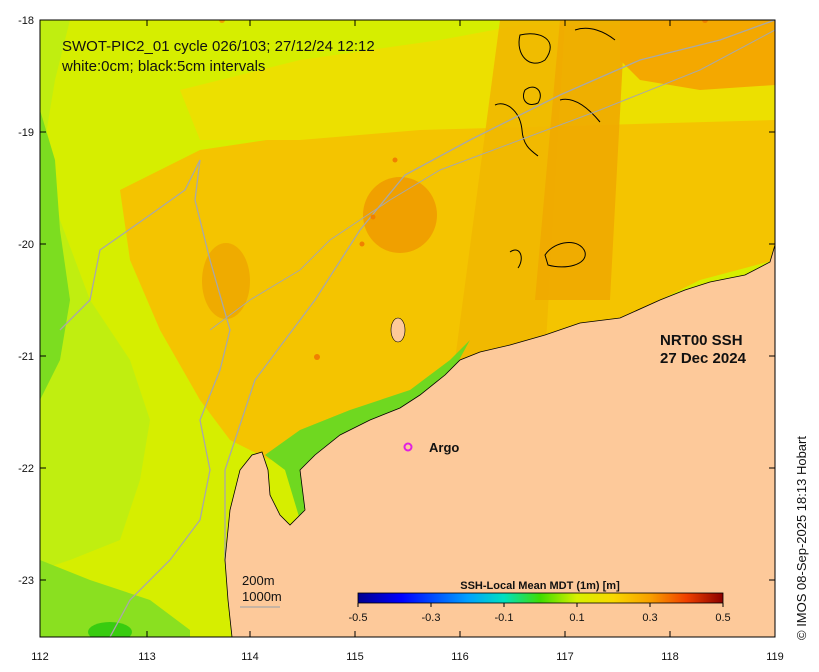 The image size is (819, 672). What do you see at coordinates (701, 340) in the screenshot?
I see `product-name: NRT00 SSH` at bounding box center [701, 340].